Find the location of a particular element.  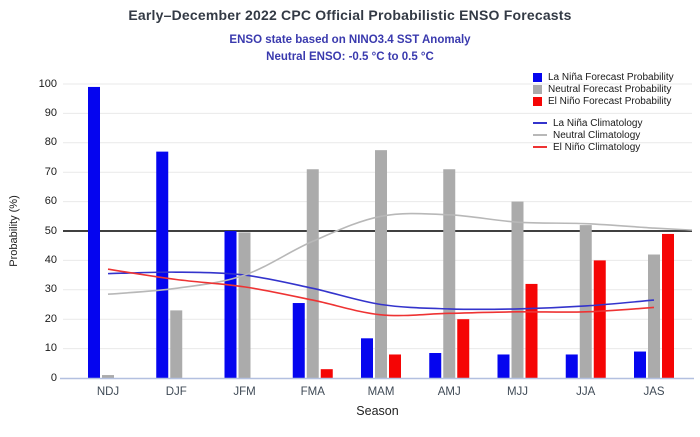

x-tick-JAS: JAS is located at coordinates (654, 392).